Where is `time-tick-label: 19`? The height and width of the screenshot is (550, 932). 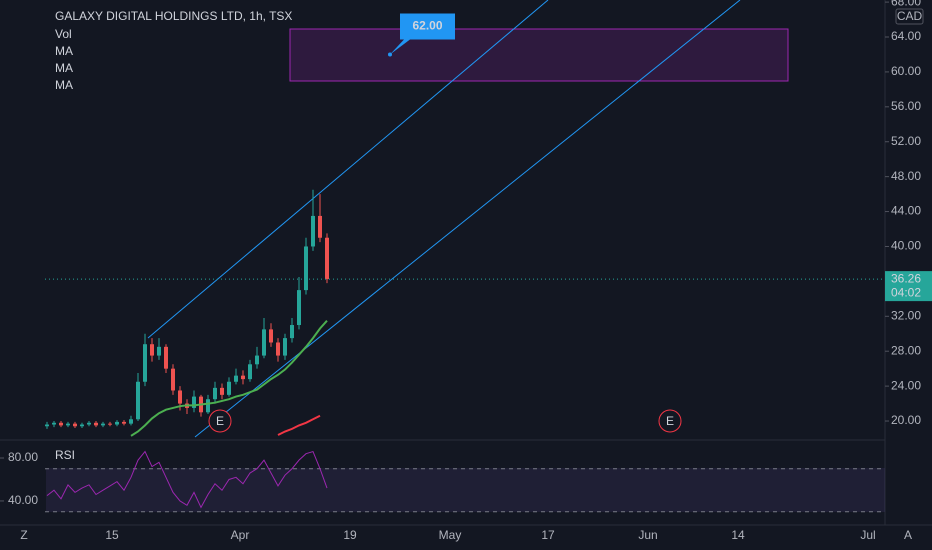
time-tick-label: 19 is located at coordinates (350, 535).